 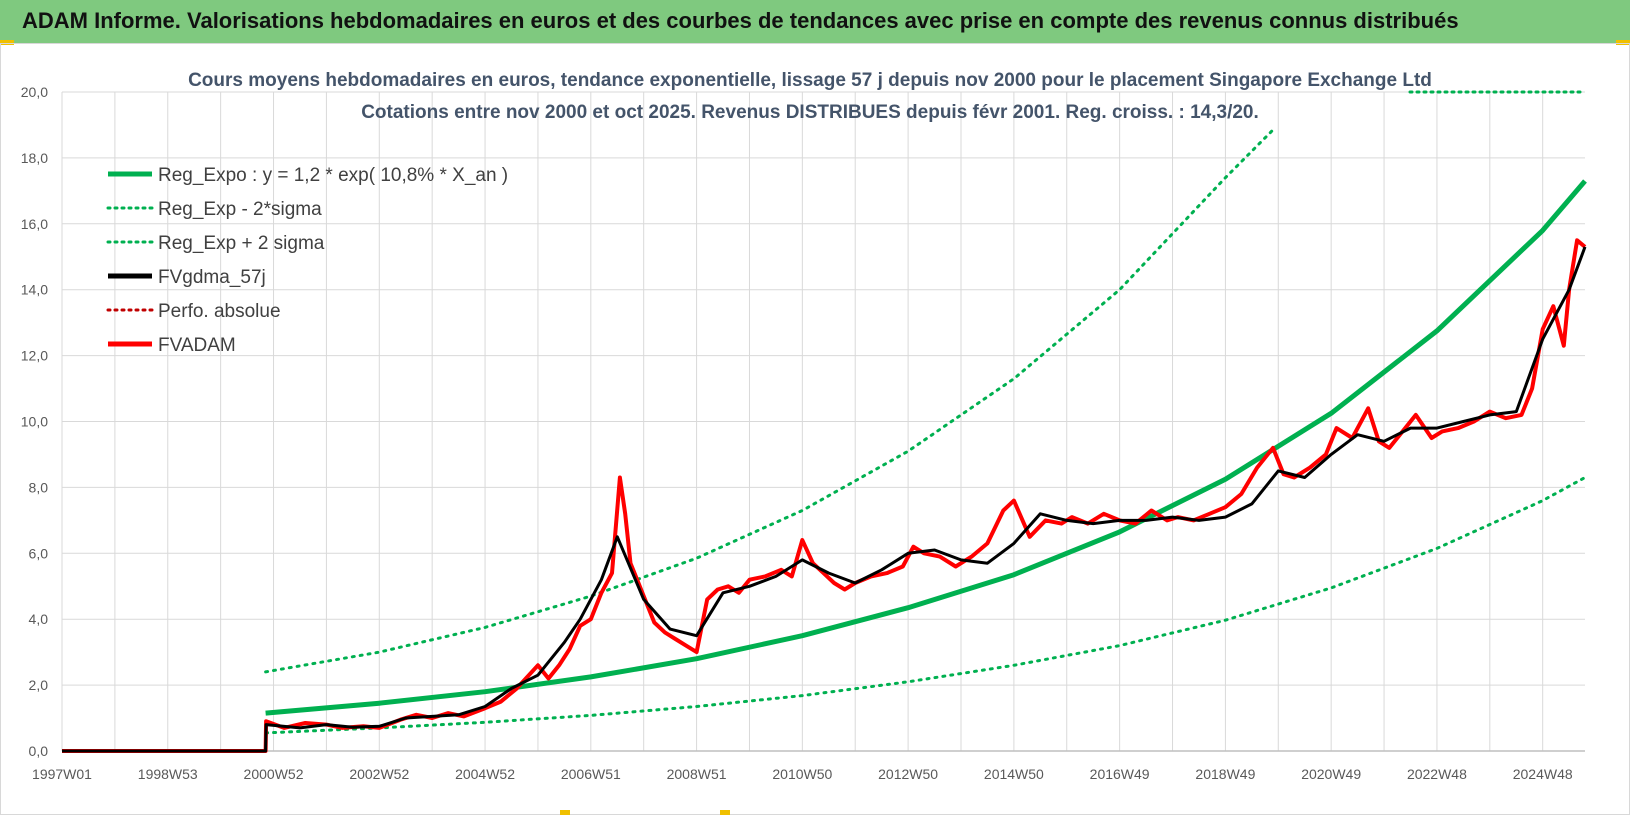 What do you see at coordinates (197, 345) in the screenshot?
I see `legend-label: FVADAM` at bounding box center [197, 345].